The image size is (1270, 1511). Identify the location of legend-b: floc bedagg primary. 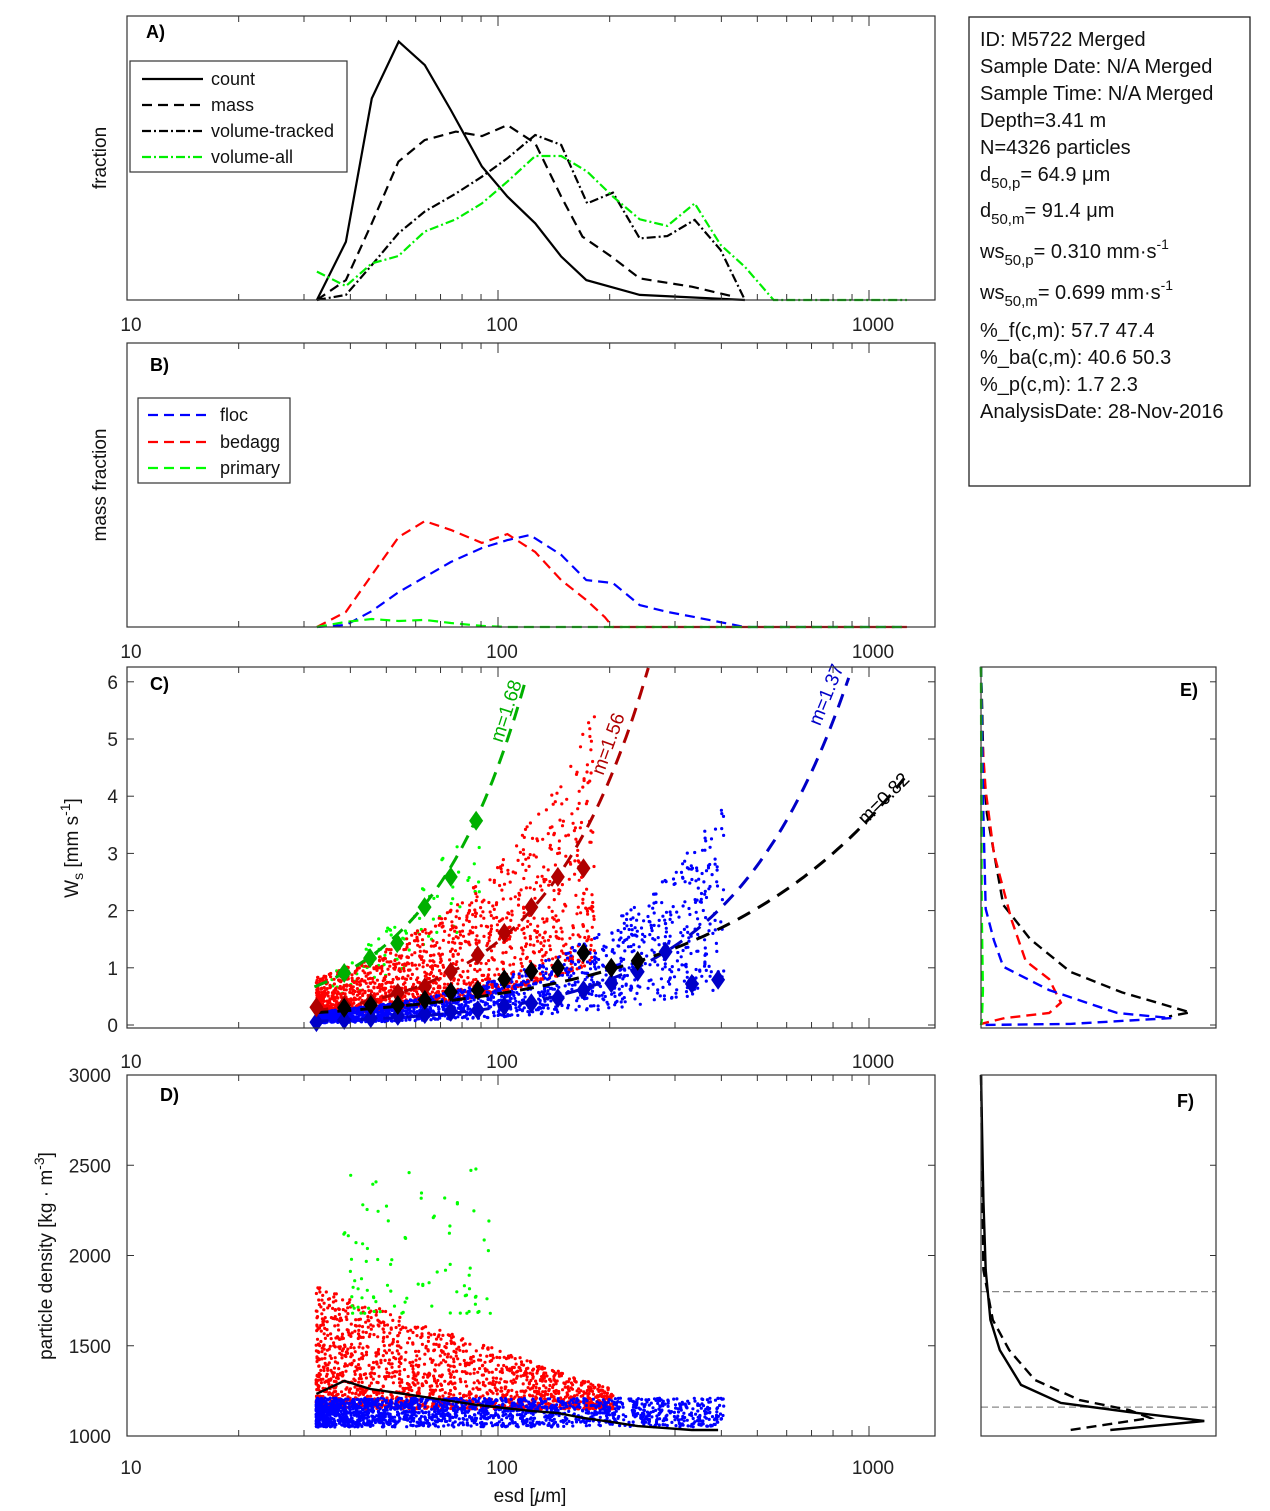
(214, 440).